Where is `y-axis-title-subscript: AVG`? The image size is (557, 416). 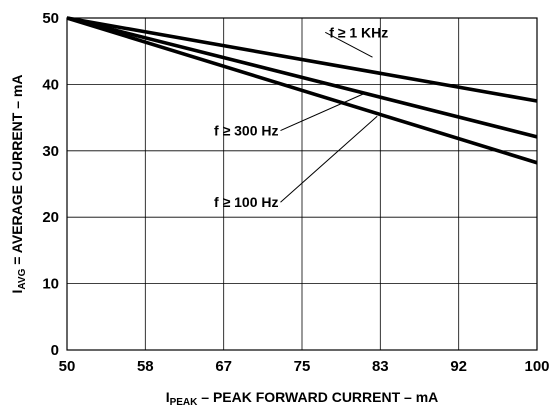 y-axis-title-subscript: AVG is located at coordinates (22, 278).